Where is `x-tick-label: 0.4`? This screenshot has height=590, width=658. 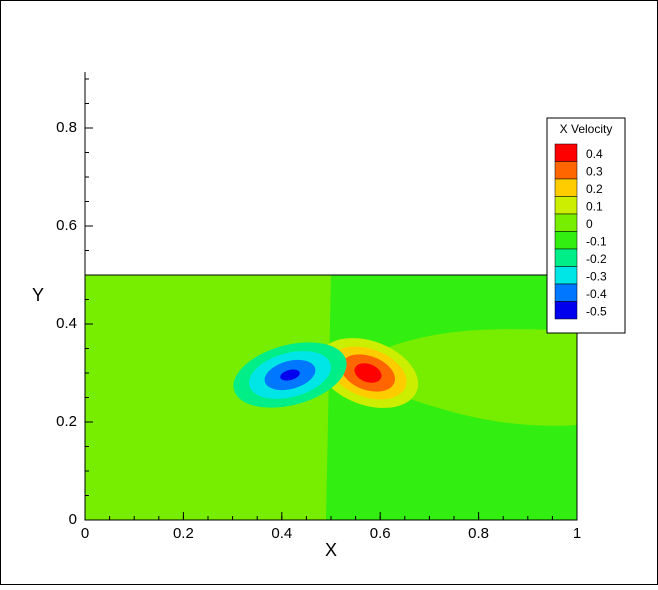 x-tick-label: 0.4 is located at coordinates (281, 533).